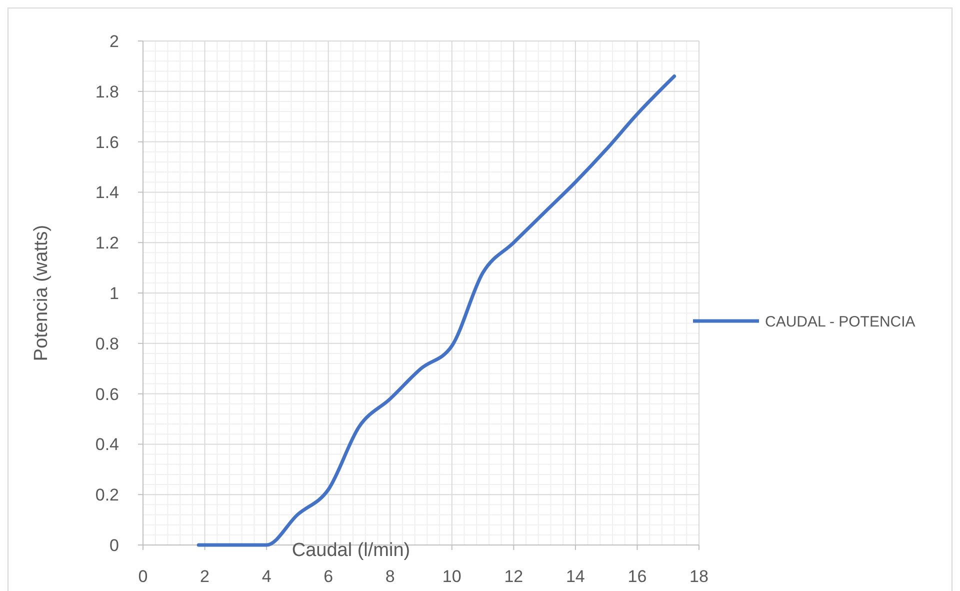 The height and width of the screenshot is (591, 960). What do you see at coordinates (637, 576) in the screenshot?
I see `x-tick-label: 16` at bounding box center [637, 576].